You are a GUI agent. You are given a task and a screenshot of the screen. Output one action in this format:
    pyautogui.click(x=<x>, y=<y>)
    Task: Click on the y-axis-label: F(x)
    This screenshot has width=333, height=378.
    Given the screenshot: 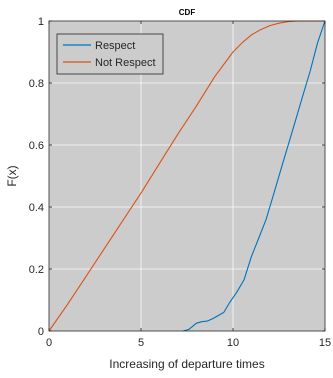 What is the action you would take?
    pyautogui.click(x=12, y=175)
    